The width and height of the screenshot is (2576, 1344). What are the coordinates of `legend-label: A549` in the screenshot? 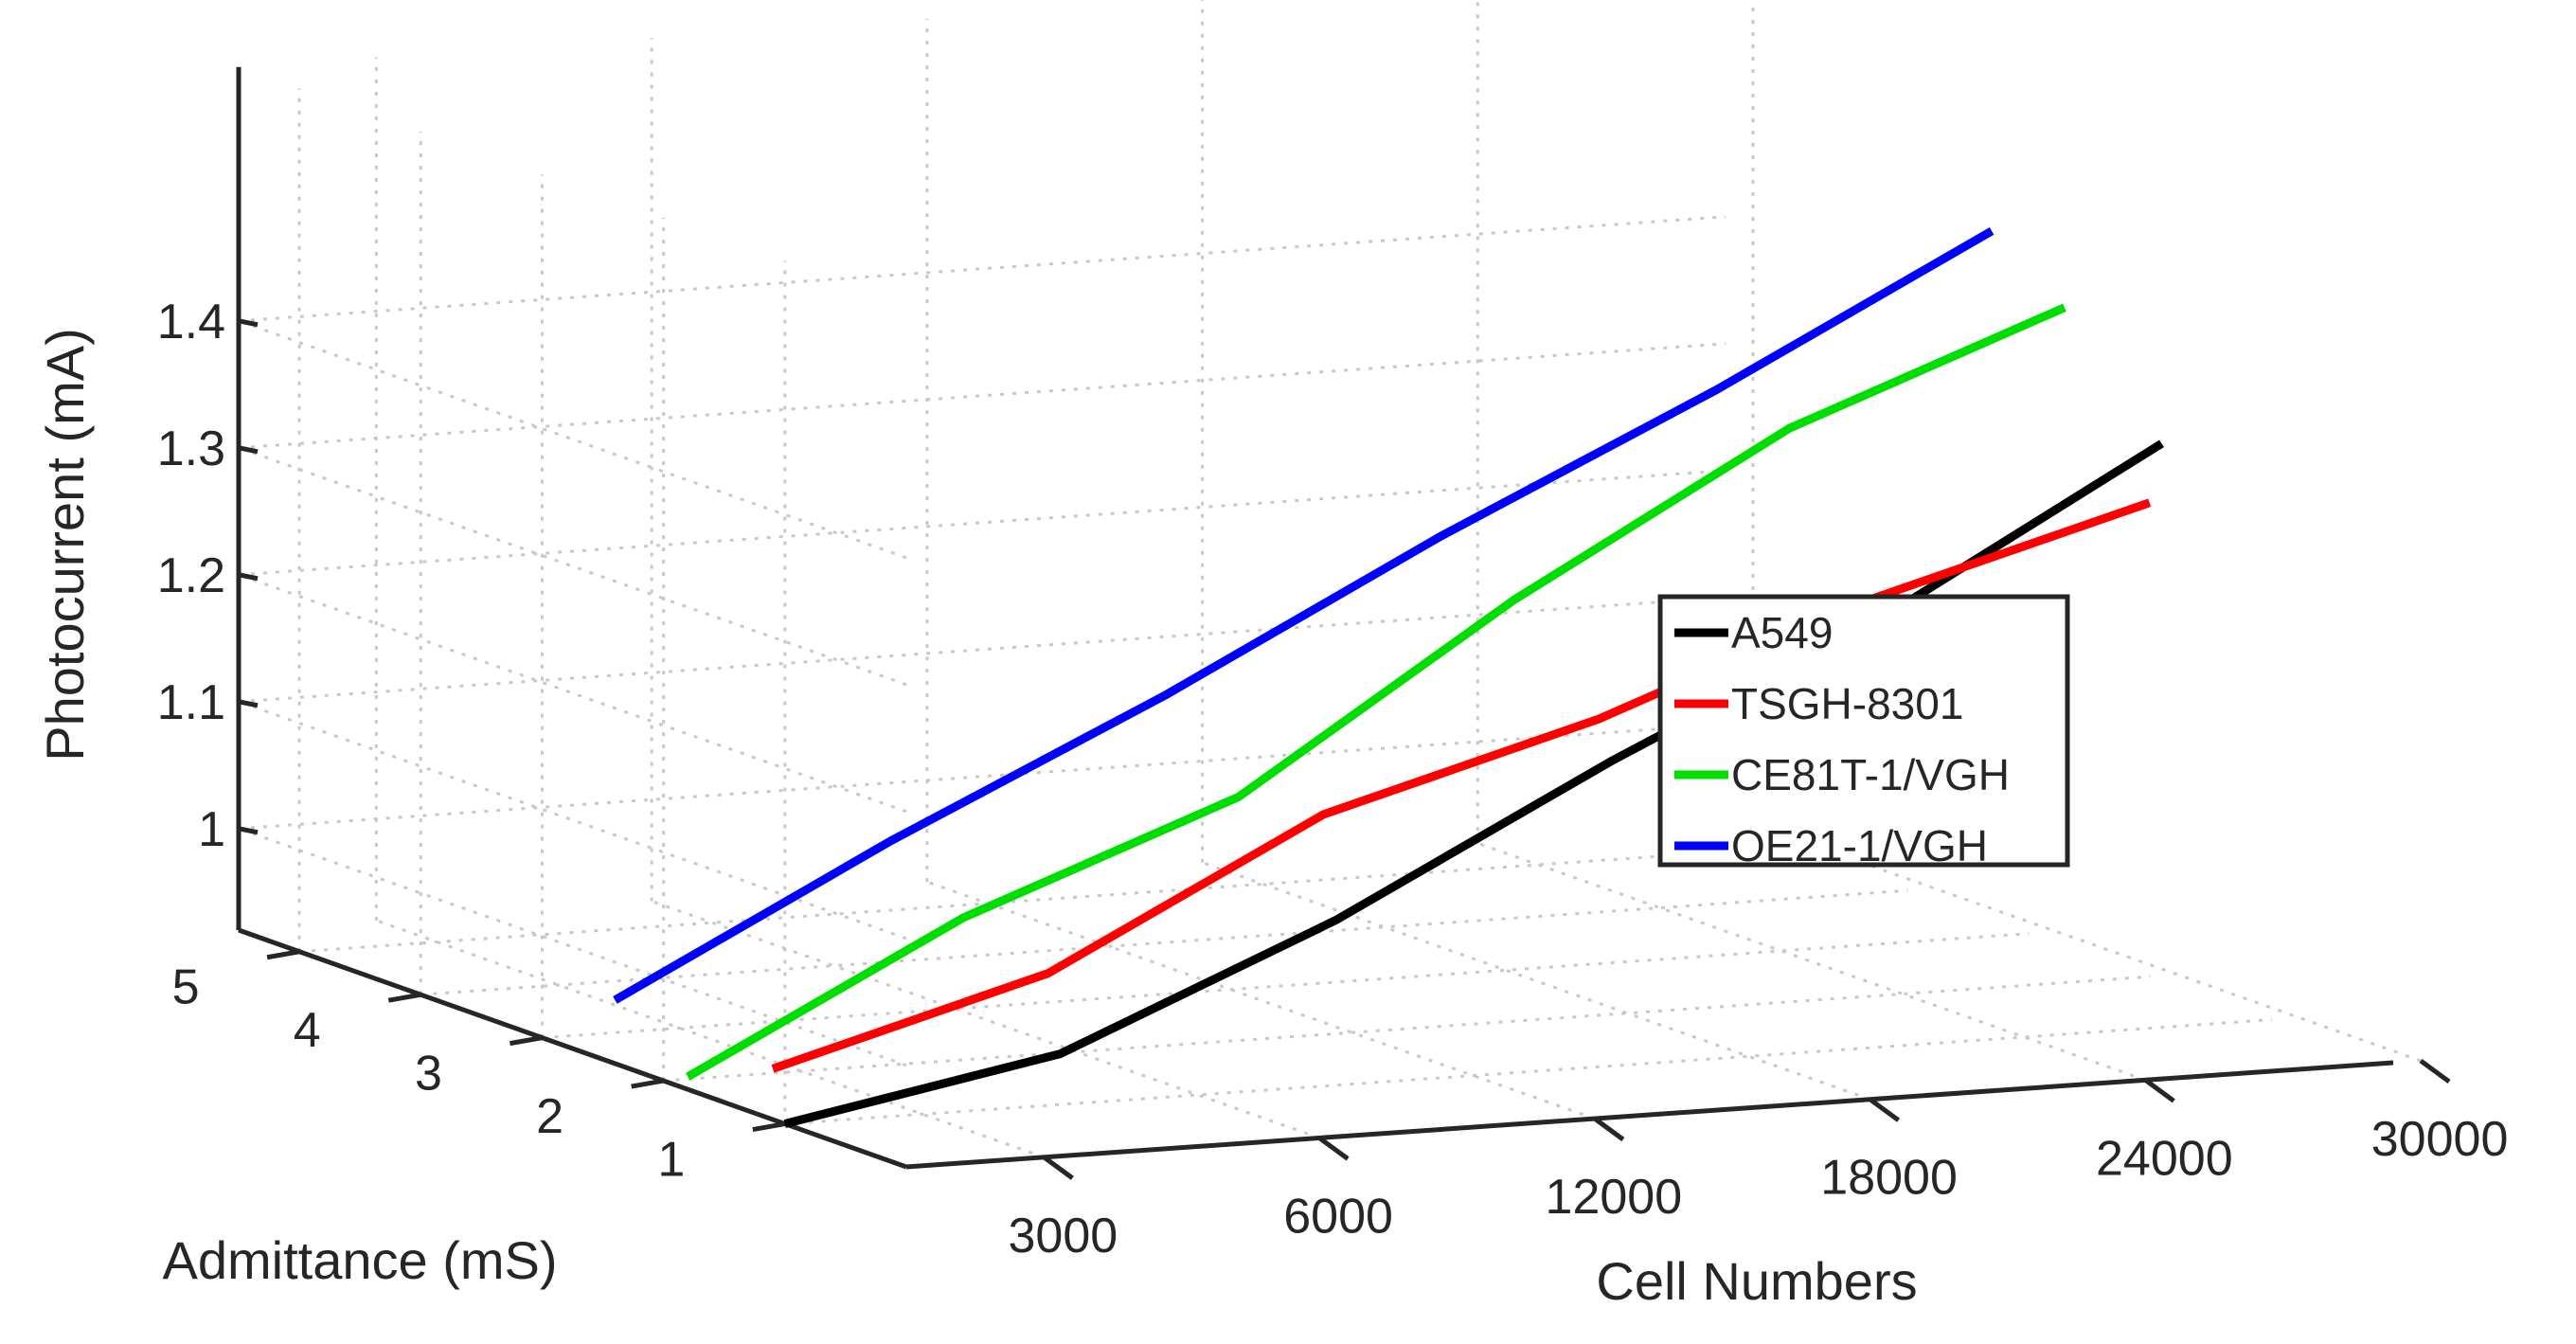 It's located at (1782, 632).